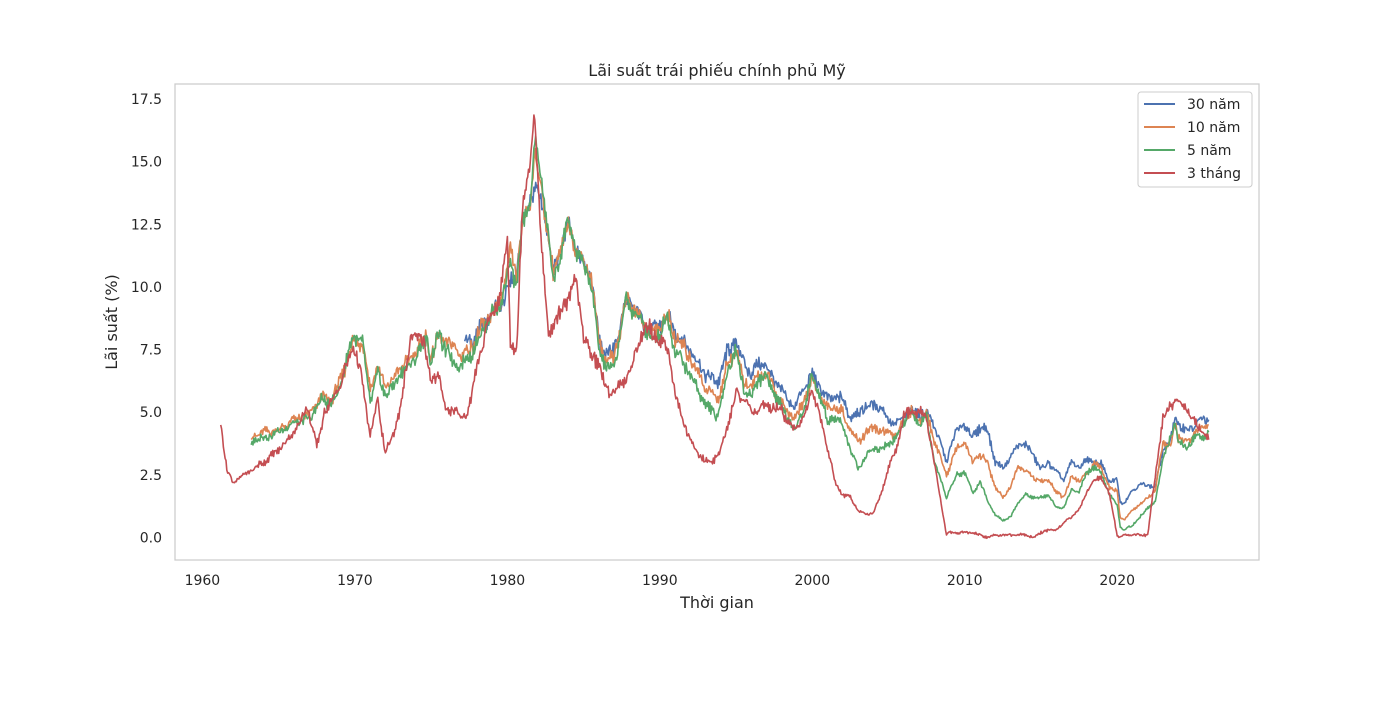 The height and width of the screenshot is (704, 1400). What do you see at coordinates (716, 602) in the screenshot?
I see `x-axis-label: Thời gian` at bounding box center [716, 602].